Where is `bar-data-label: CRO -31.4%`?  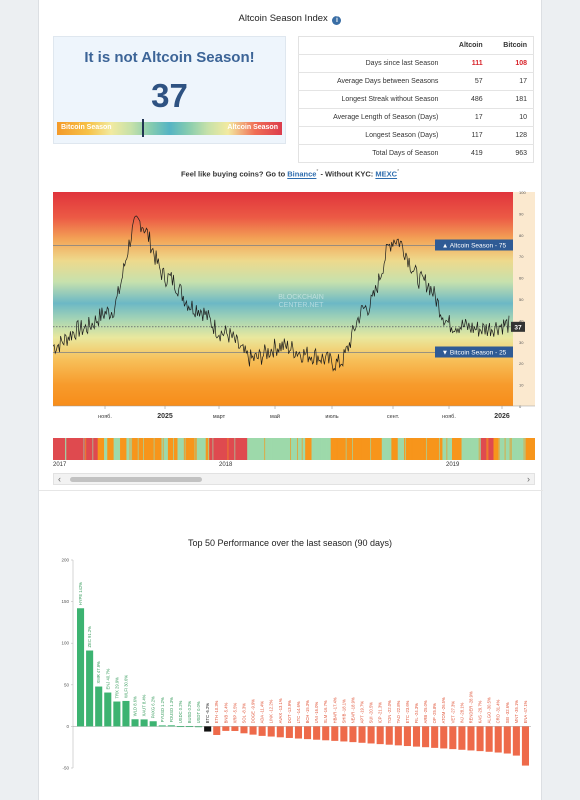
bar-data-label: CRO -31.4% is located at coordinates (498, 711).